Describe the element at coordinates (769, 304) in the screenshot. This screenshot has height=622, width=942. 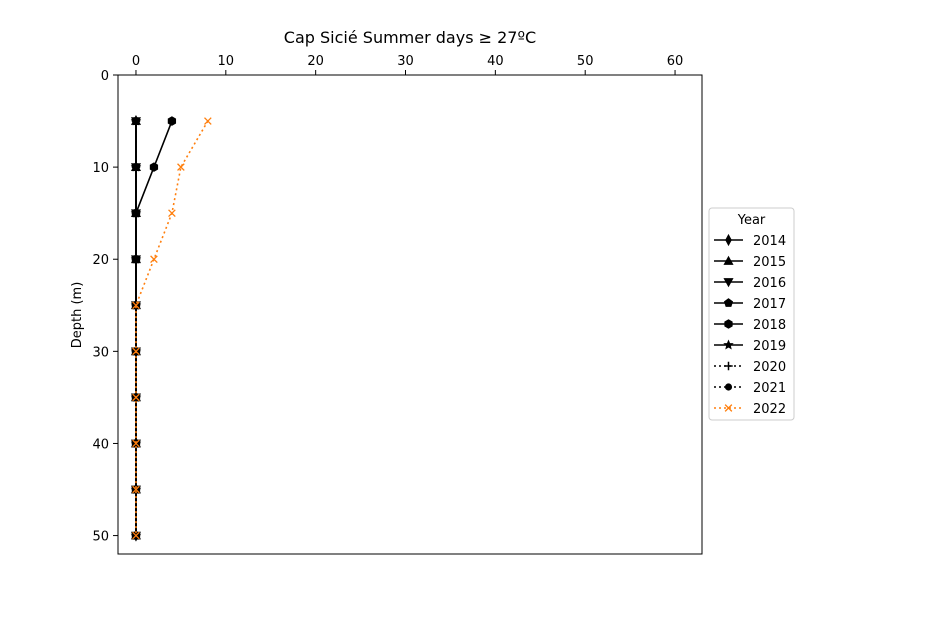
I see `legend-label-2017: 2017` at that location.